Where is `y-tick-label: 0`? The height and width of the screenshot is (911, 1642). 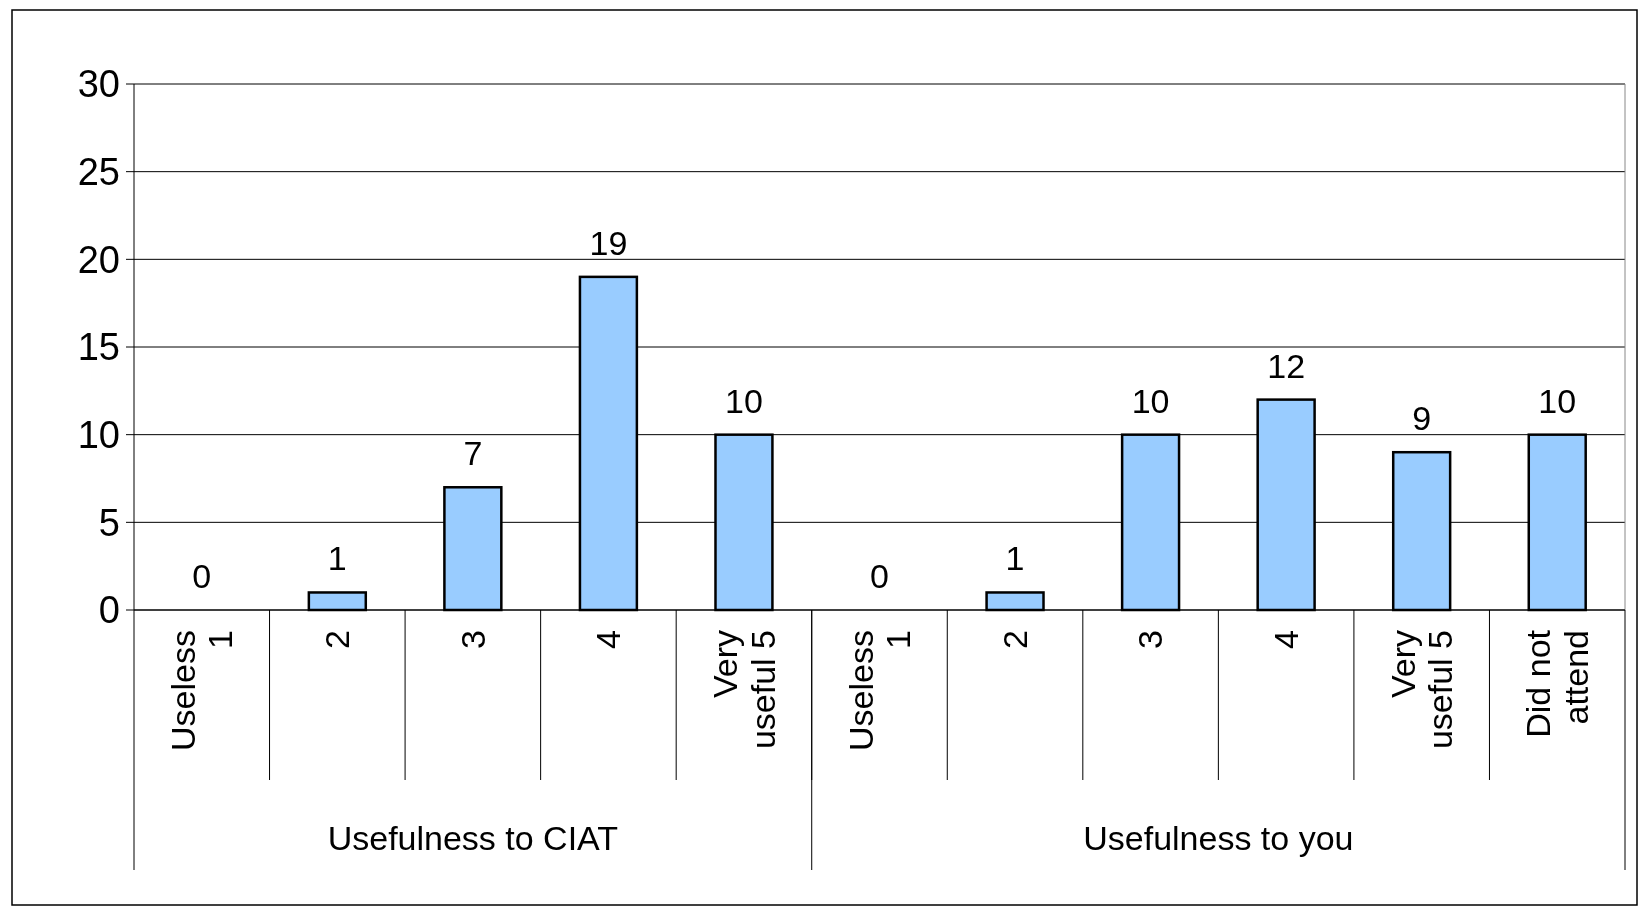 y-tick-label: 0 is located at coordinates (109, 610).